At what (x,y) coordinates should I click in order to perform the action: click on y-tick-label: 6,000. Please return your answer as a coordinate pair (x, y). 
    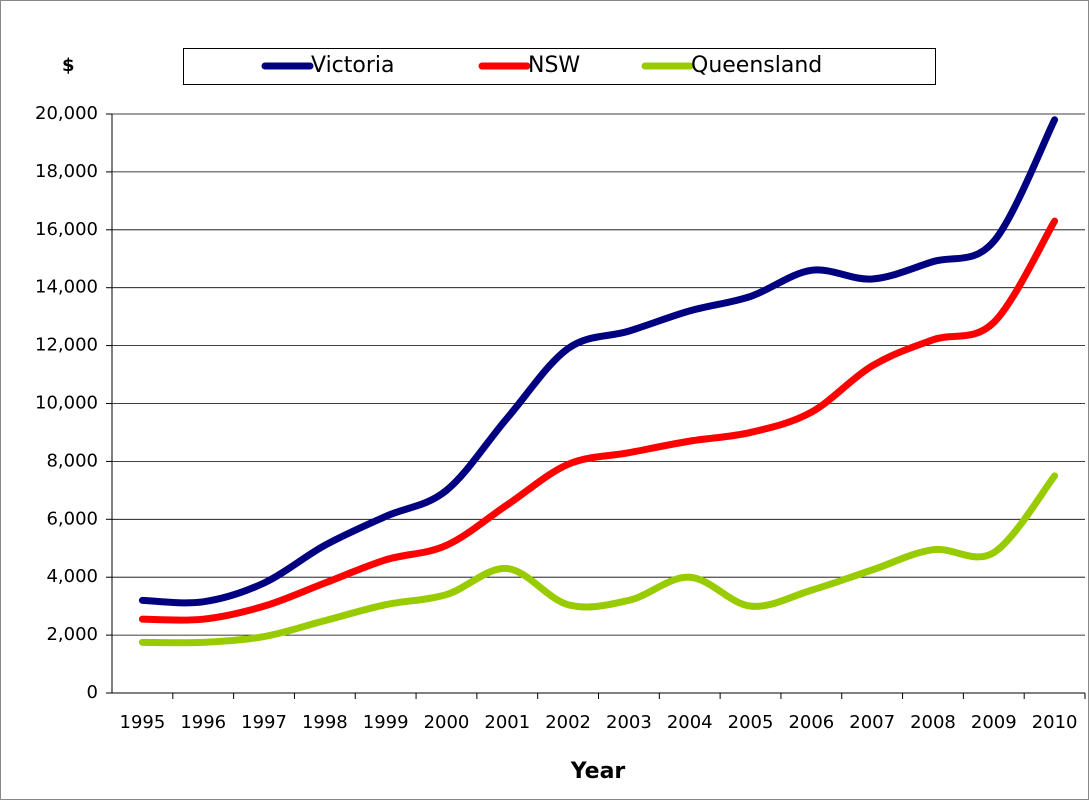
    Looking at the image, I should click on (72, 518).